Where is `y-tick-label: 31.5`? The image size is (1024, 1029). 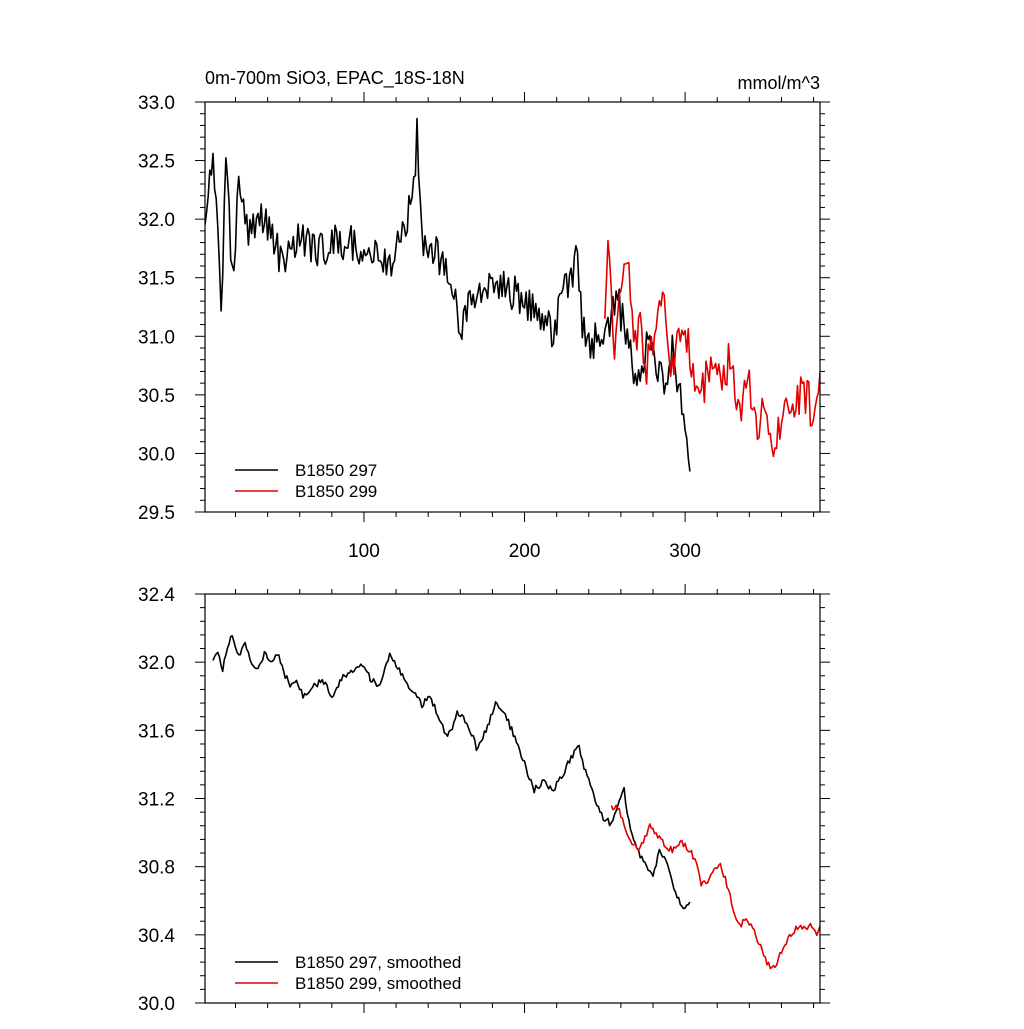
y-tick-label: 31.5 is located at coordinates (156, 279).